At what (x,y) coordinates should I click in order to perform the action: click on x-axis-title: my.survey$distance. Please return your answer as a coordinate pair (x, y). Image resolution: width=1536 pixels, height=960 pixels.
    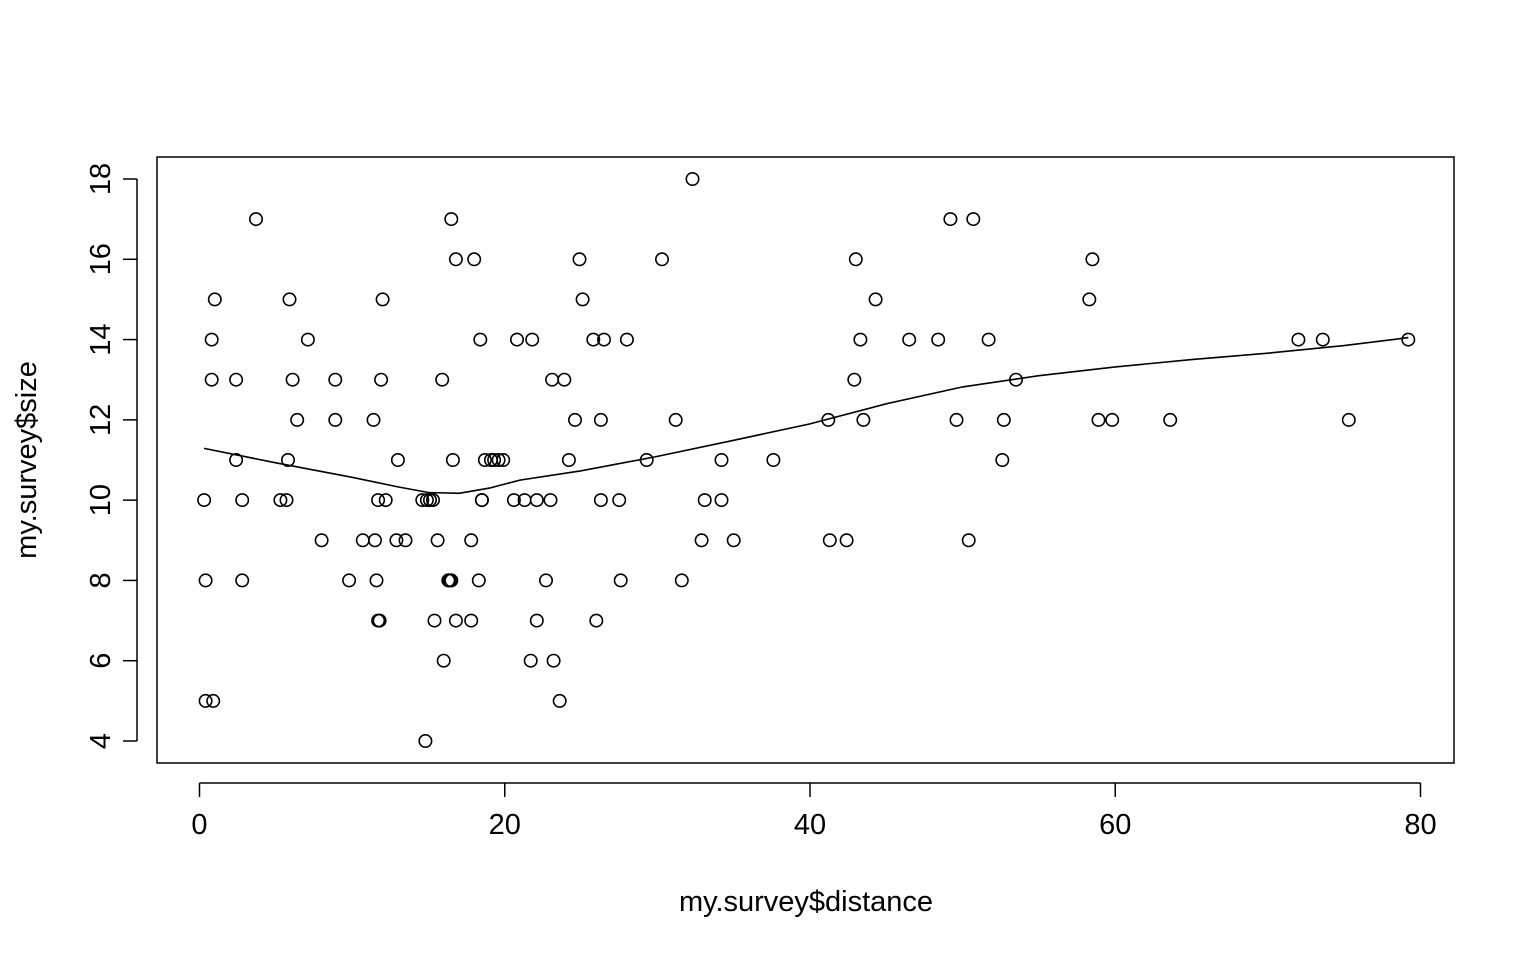
    Looking at the image, I should click on (806, 902).